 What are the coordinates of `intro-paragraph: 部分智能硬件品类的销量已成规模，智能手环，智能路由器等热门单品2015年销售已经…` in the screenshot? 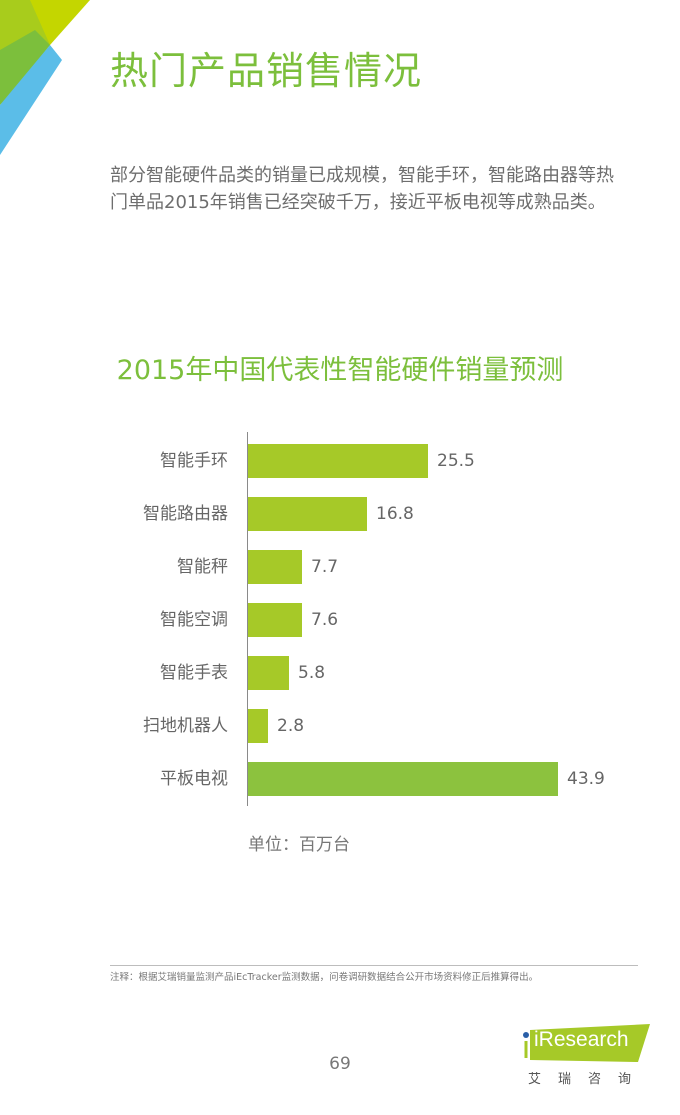 It's located at (362, 189).